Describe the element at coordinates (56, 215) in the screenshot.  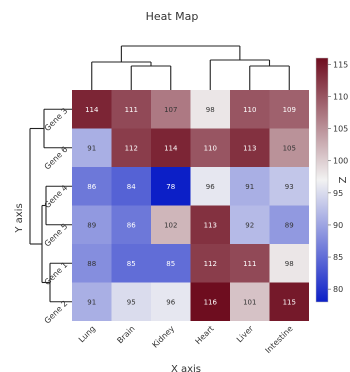
I see `y-tick-labels: Gene 3 Gene 6 Gene 4 Gene 5 Gene 1 Gene 2` at that location.